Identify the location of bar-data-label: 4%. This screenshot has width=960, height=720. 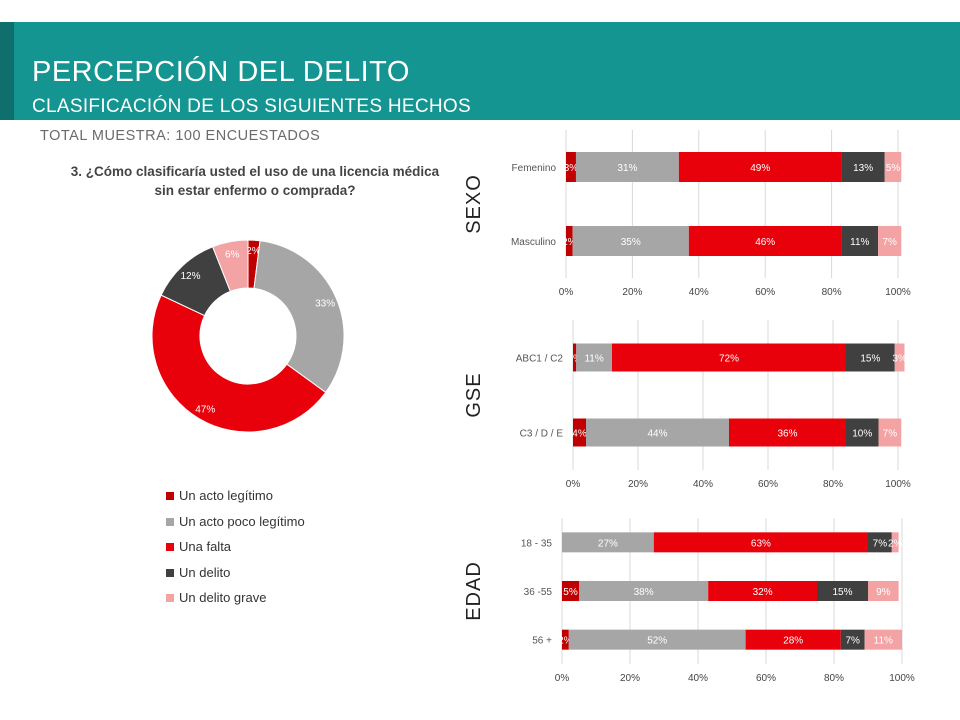
(579, 434).